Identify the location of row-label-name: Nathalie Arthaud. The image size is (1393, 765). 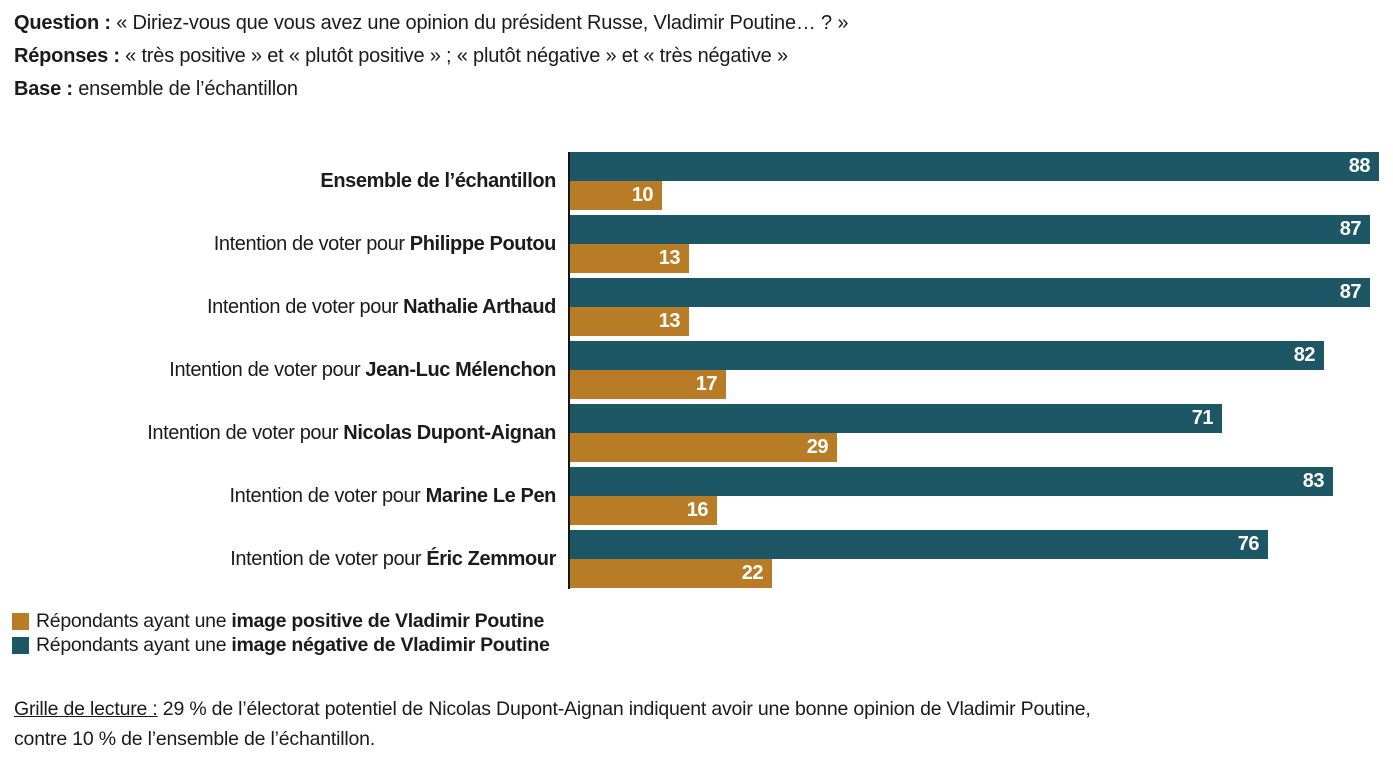
(479, 306).